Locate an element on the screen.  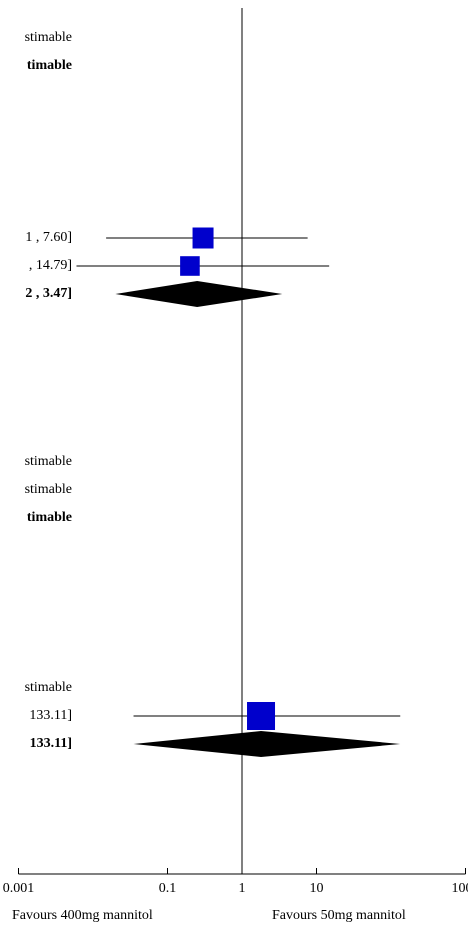
row-label: , 14.79] is located at coordinates (50, 265).